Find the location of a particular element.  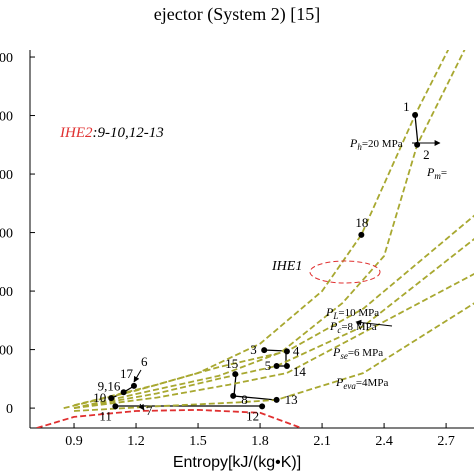

y-tick-label: 600 is located at coordinates (6, 58).